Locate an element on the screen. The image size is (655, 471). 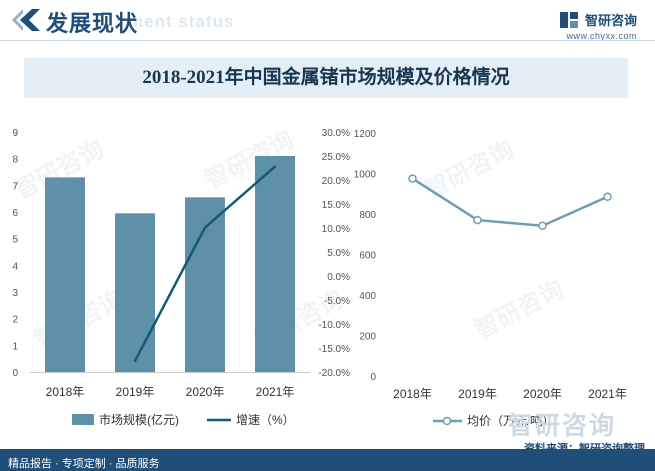
price-line is located at coordinates (510, 202).